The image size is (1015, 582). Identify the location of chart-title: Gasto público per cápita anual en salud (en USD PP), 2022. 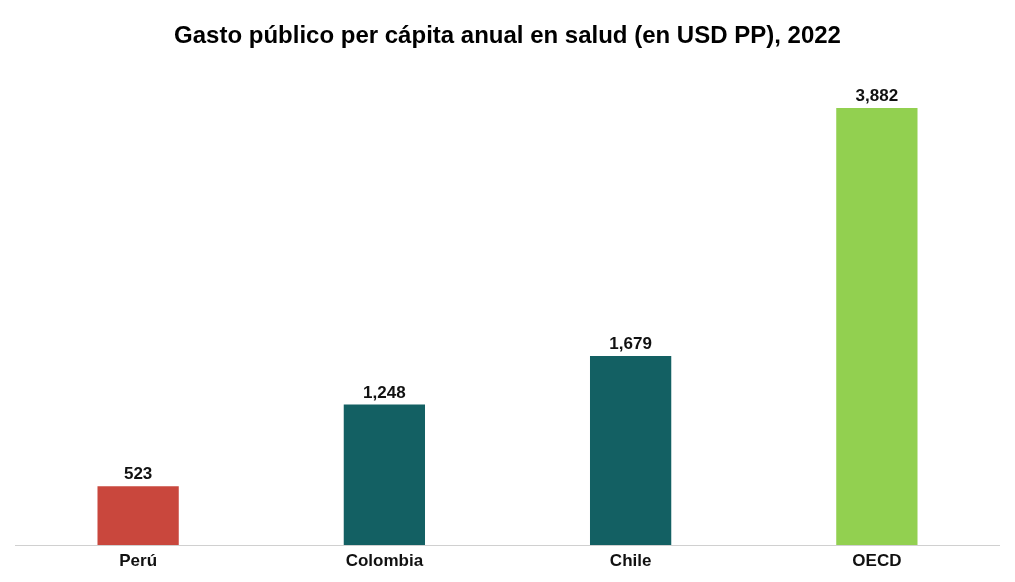
(507, 34).